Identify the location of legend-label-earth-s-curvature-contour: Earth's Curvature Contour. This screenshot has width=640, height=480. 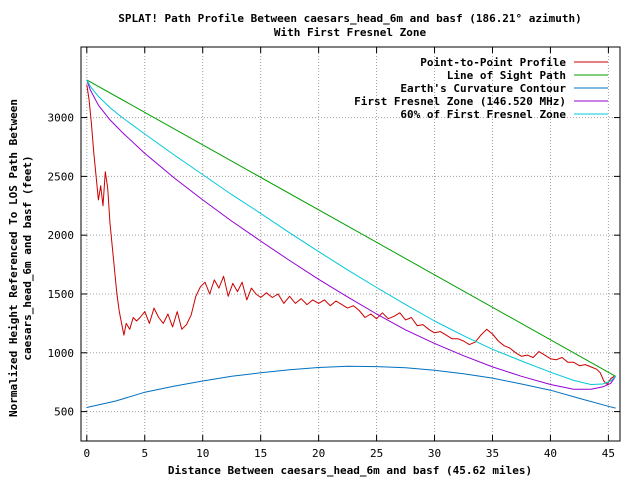
(483, 88).